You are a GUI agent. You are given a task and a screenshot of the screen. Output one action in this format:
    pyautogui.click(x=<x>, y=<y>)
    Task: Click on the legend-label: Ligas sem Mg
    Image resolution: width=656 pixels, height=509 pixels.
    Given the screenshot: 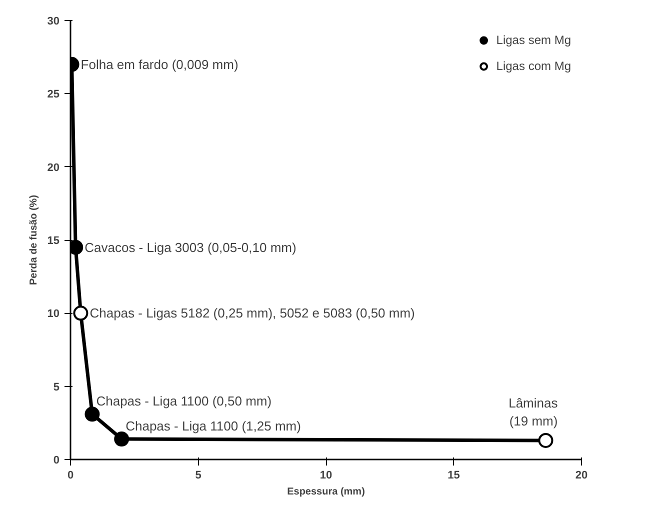 What is the action you would take?
    pyautogui.click(x=533, y=40)
    